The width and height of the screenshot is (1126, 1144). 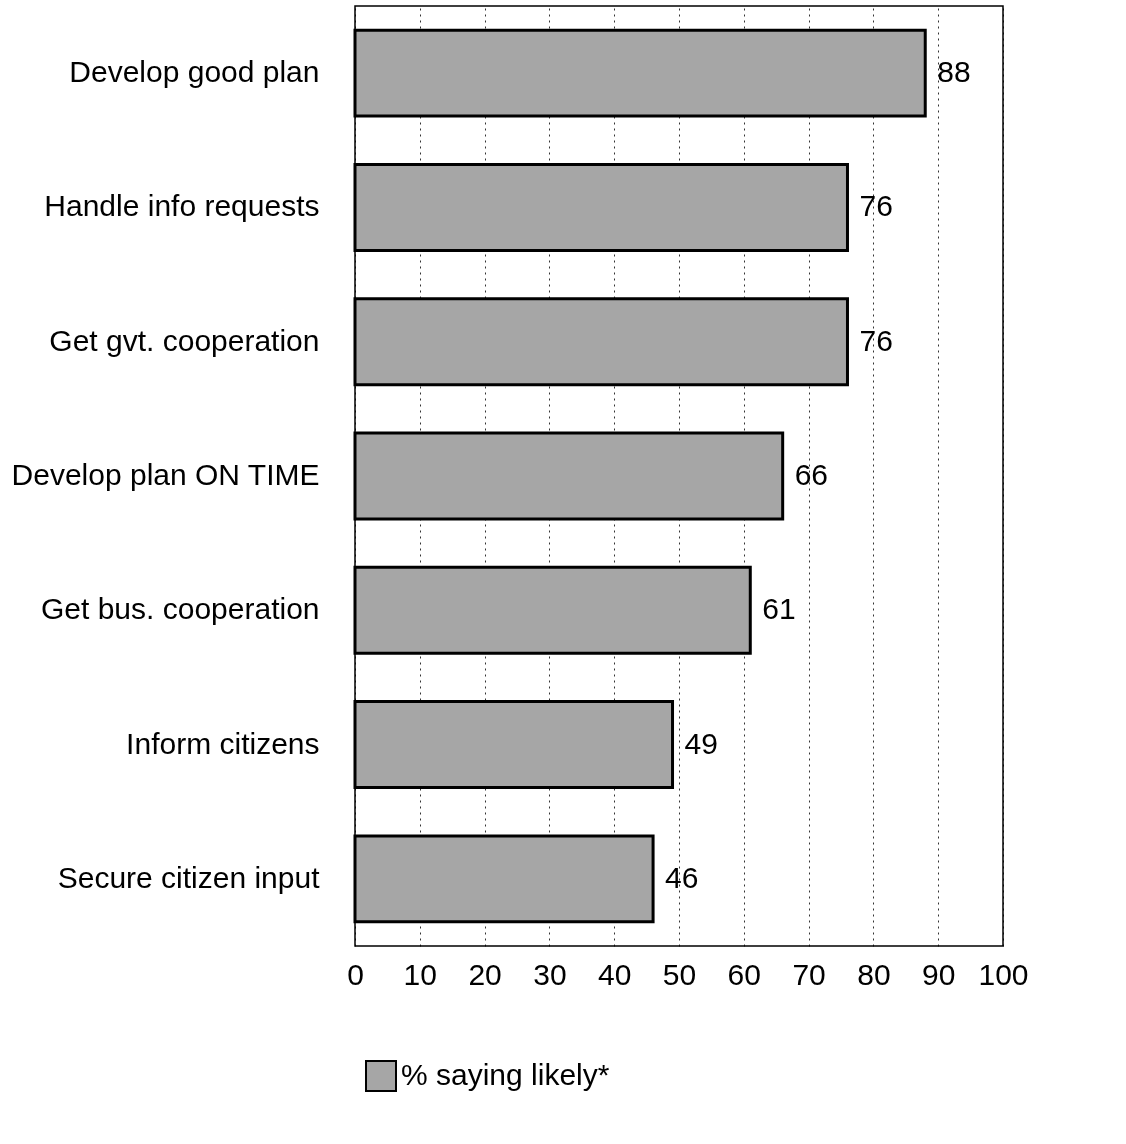 I want to click on y-tick-label: Get gvt. cooperation, so click(x=184, y=340).